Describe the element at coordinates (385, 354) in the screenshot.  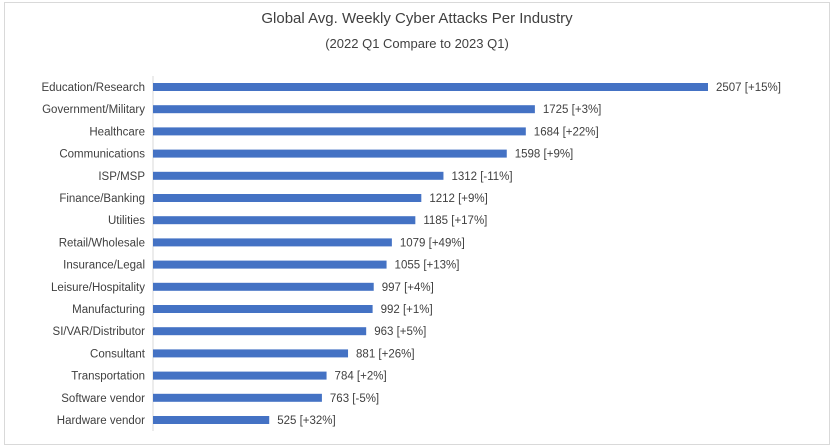
I see `data-label: 881 [+26%]` at that location.